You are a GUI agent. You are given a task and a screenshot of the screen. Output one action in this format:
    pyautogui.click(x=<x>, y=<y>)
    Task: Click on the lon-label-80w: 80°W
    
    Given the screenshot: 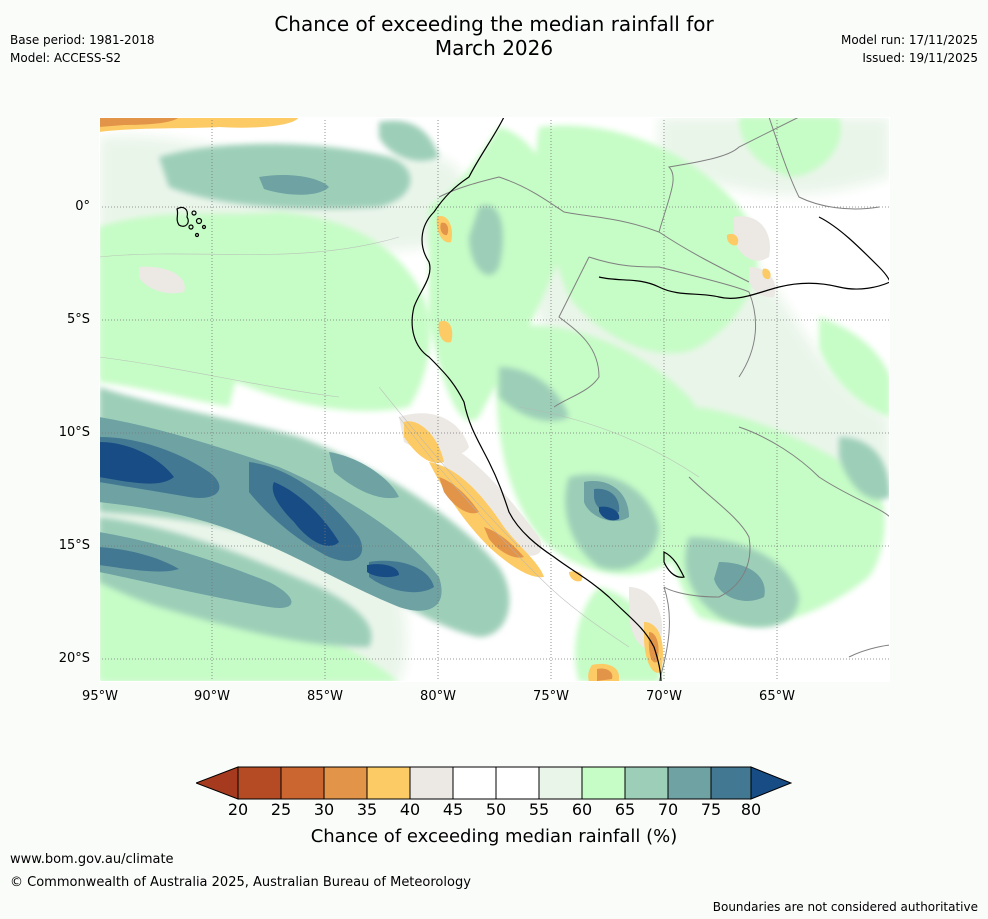 What is the action you would take?
    pyautogui.click(x=438, y=696)
    